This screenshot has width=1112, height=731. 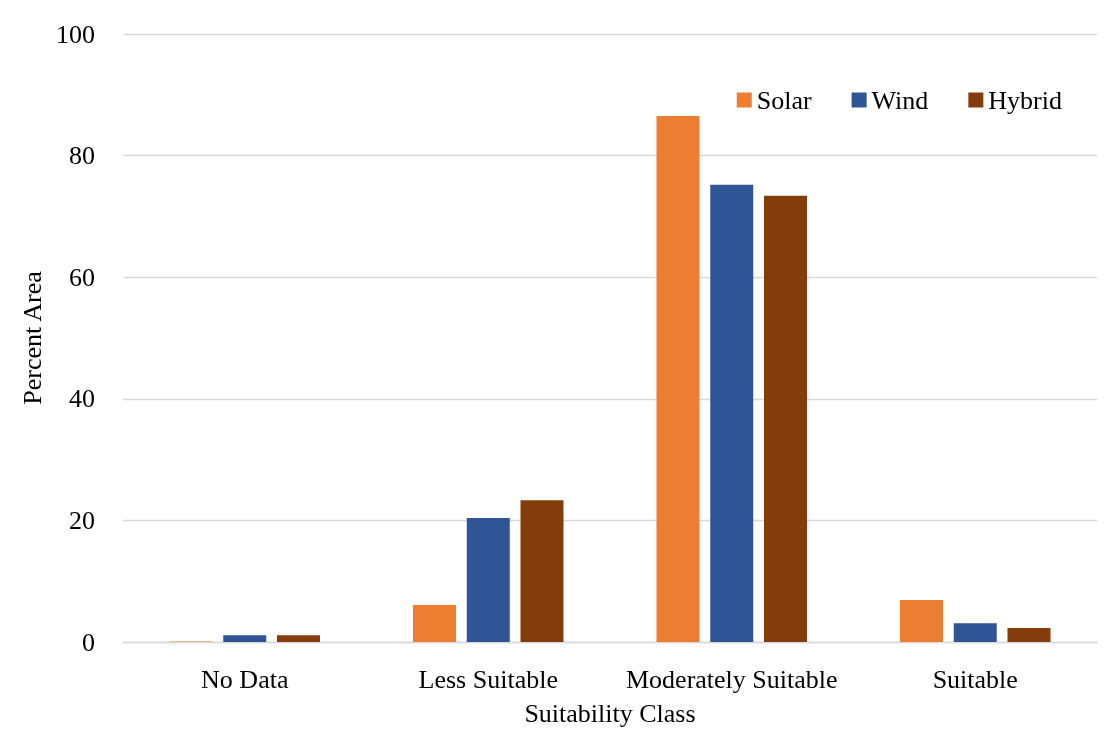 What do you see at coordinates (82, 277) in the screenshot?
I see `y-tick-label: 60` at bounding box center [82, 277].